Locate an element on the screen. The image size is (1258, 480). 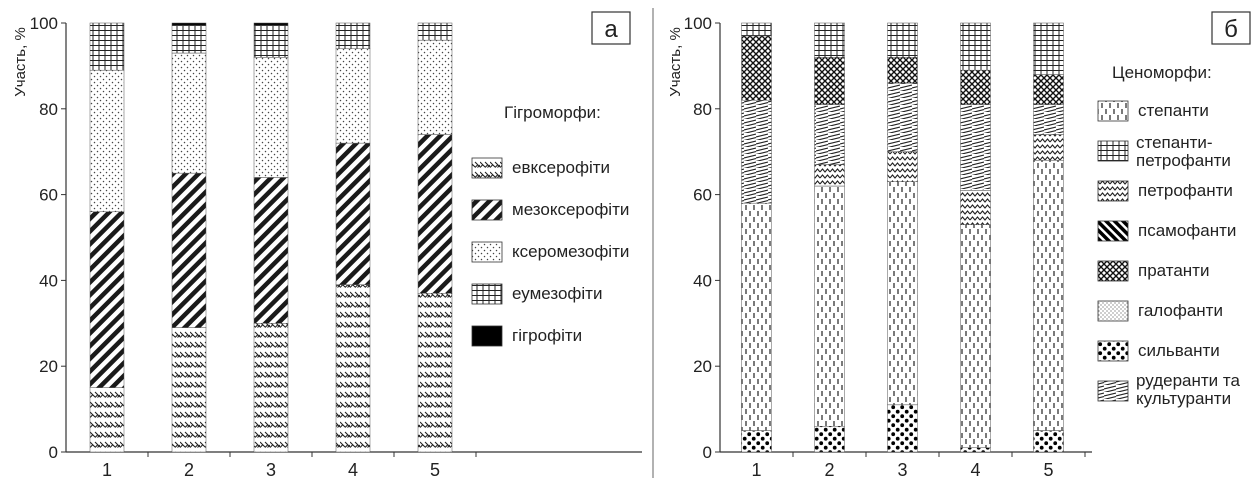
legend-label: рудеранти та культуранти is located at coordinates (1188, 389).